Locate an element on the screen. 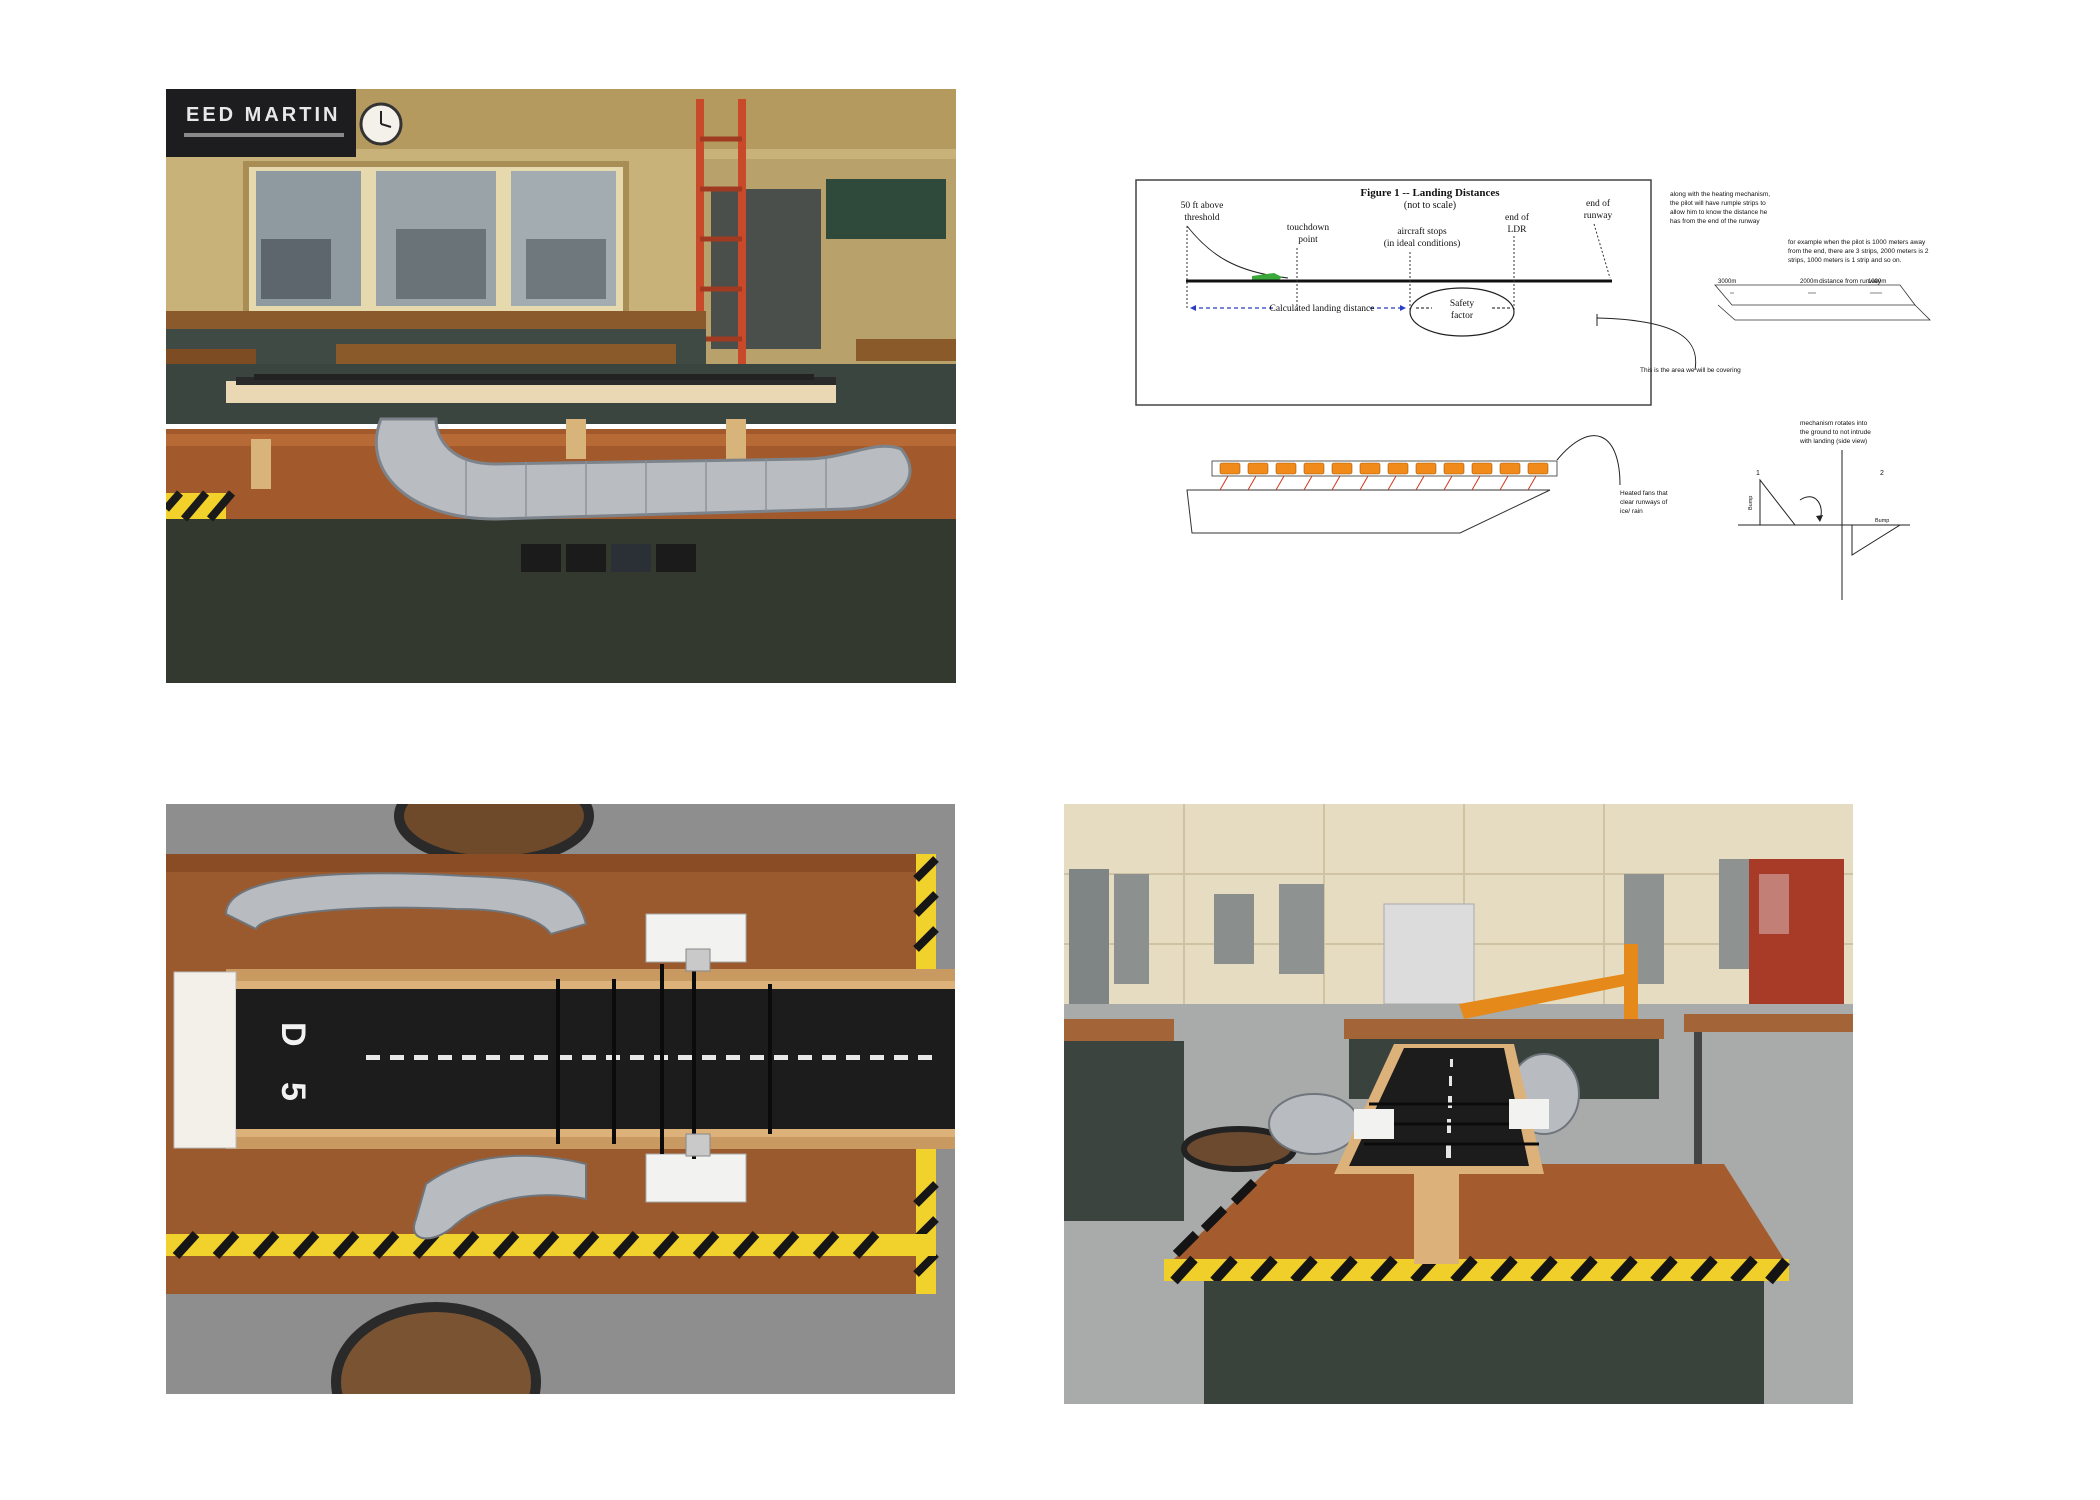  distance-title: distance from runway is located at coordinates (1850, 281).